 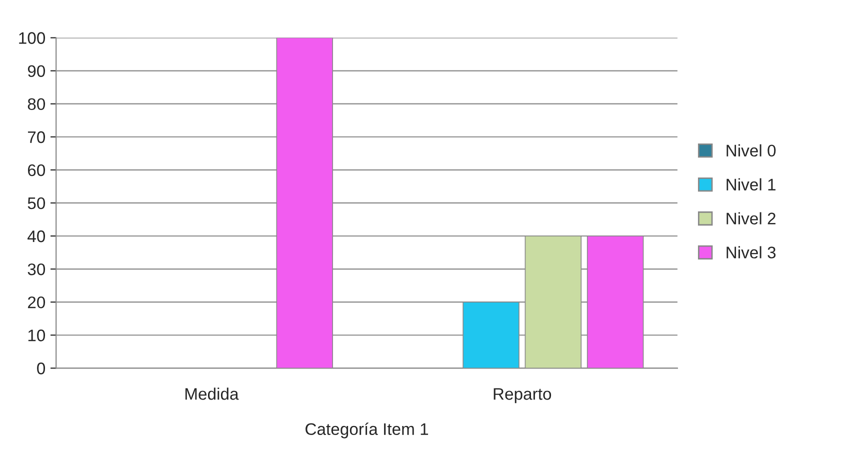 What do you see at coordinates (212, 394) in the screenshot?
I see `x-tick-label: Medida` at bounding box center [212, 394].